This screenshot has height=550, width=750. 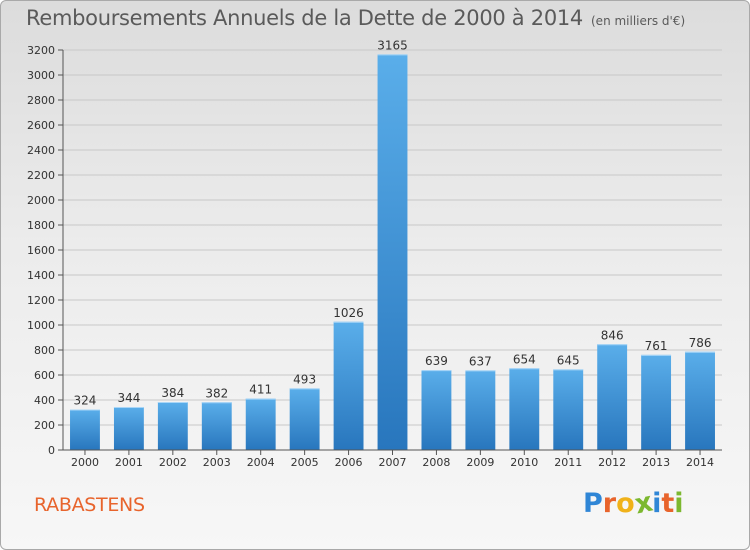 What do you see at coordinates (348, 385) in the screenshot?
I see `bar-2006` at bounding box center [348, 385].